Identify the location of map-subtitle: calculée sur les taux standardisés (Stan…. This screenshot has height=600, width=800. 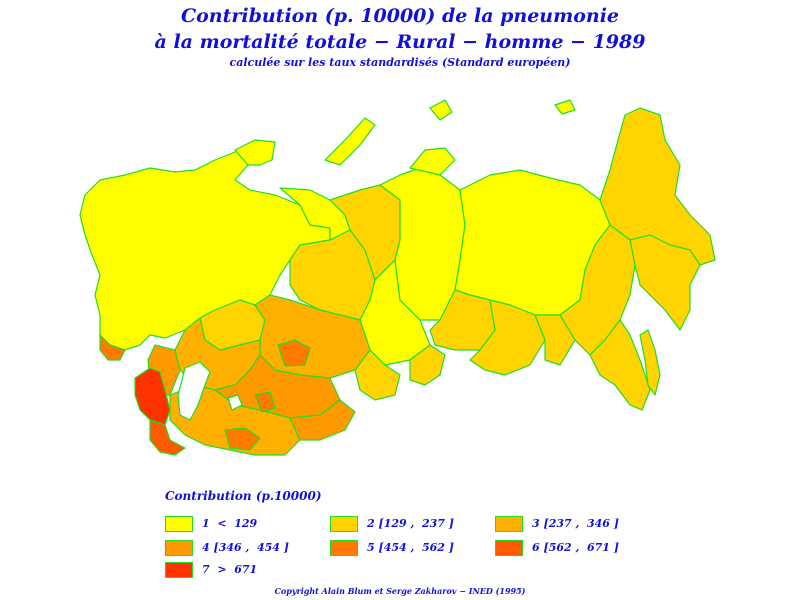
(400, 62).